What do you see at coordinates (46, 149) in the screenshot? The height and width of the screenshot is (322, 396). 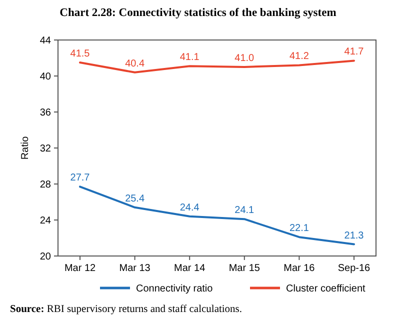 I see `y-tick-label: 32` at bounding box center [46, 149].